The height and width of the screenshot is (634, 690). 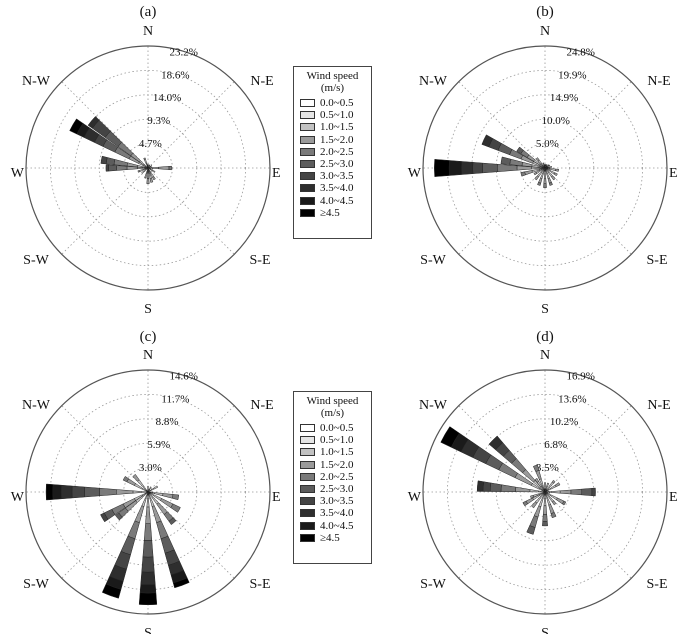 I want to click on ring-label: 3.0%, so click(x=150, y=468).